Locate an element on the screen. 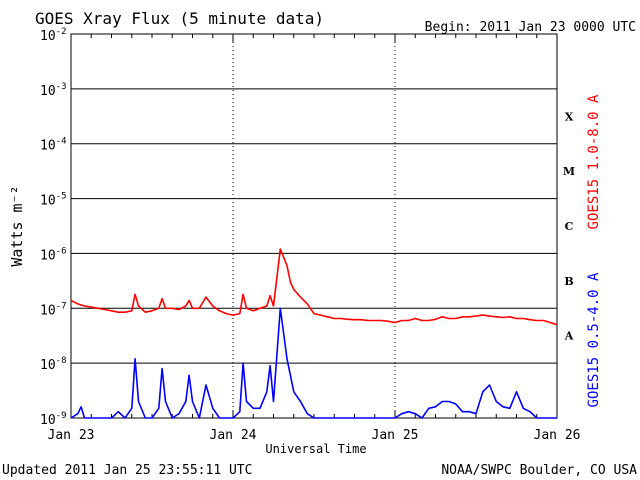  chart-title: GOES Xray Flux (5 minute data) is located at coordinates (179, 18).